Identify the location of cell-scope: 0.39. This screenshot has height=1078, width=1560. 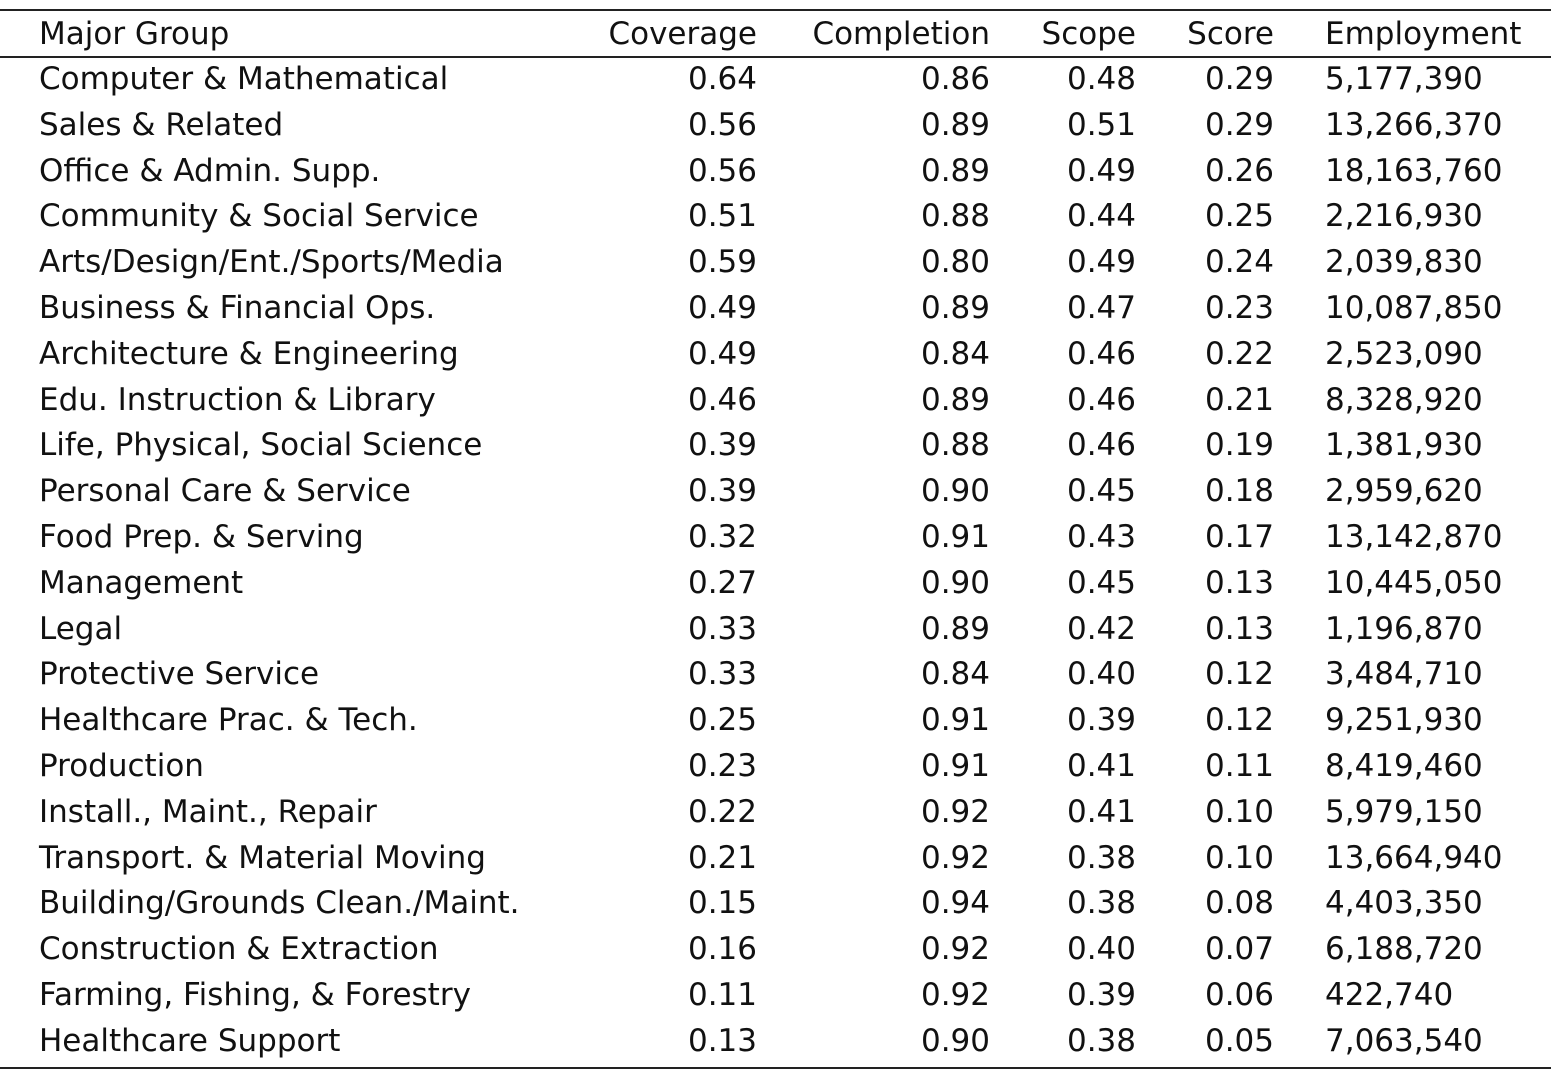
(1101, 994).